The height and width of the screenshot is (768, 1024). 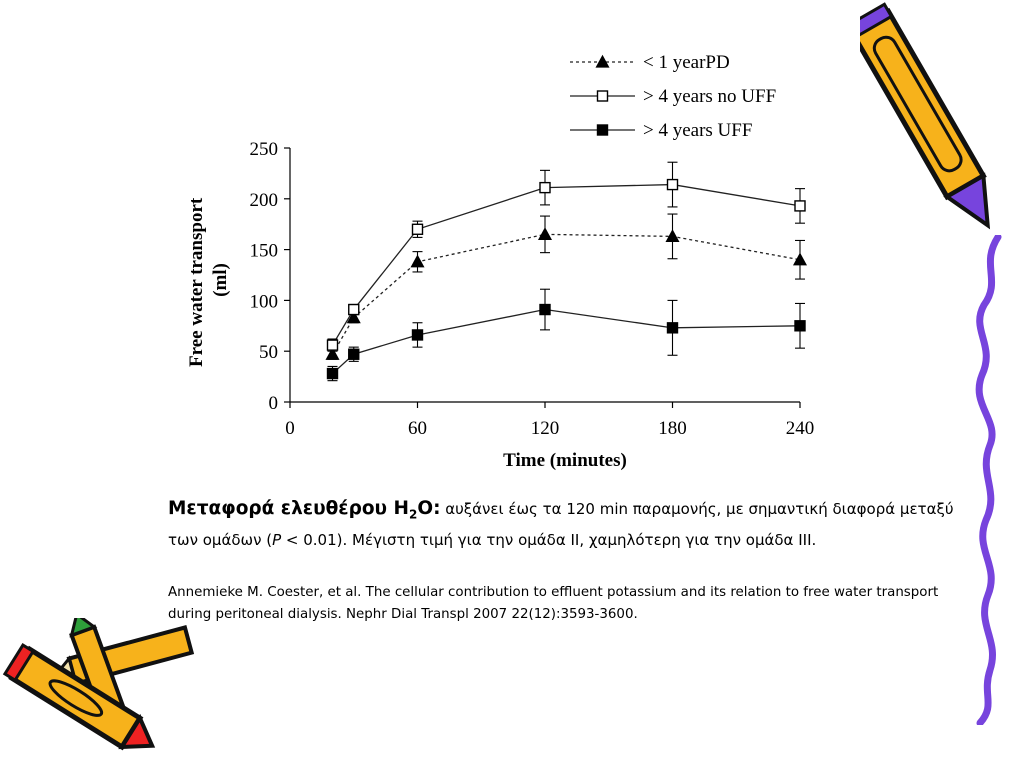 I want to click on chart-legend: < 1 yearPD > 4 years no UFF > 4 years UFF, so click(x=673, y=96).